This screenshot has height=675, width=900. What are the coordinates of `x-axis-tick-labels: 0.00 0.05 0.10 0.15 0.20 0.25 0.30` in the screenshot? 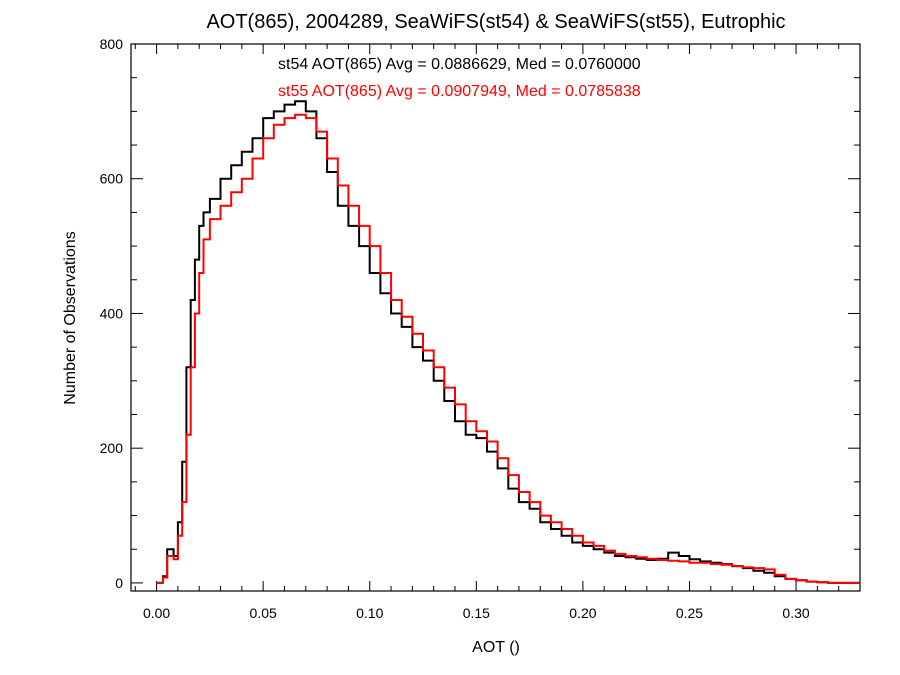 It's located at (476, 613).